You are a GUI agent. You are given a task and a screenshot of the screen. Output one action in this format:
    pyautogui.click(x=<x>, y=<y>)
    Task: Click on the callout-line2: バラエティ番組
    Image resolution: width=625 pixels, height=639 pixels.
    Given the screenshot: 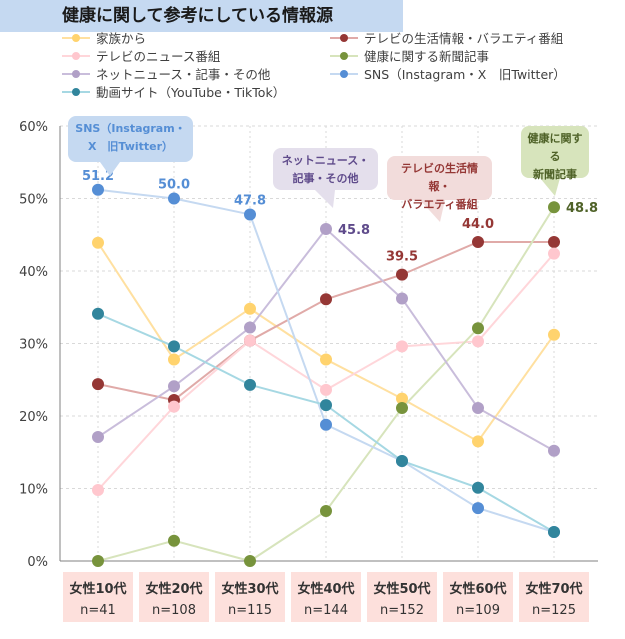 What is the action you would take?
    pyautogui.click(x=439, y=204)
    